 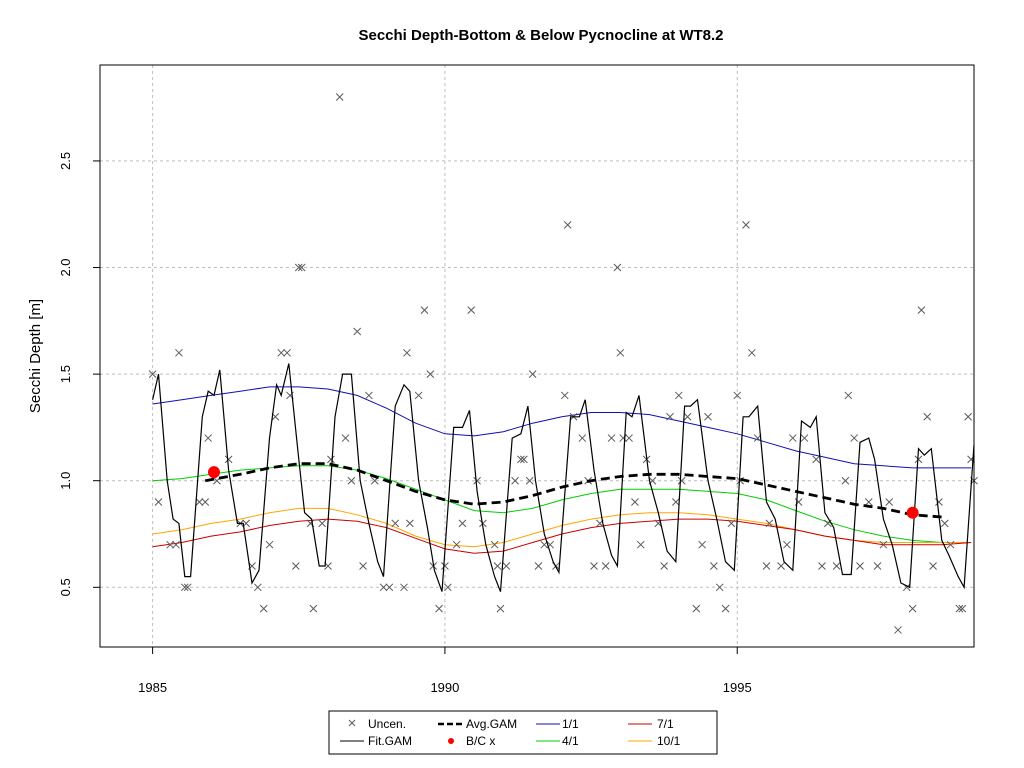 What do you see at coordinates (654, 741) in the screenshot?
I see `legend-item-10-1: 10/1` at bounding box center [654, 741].